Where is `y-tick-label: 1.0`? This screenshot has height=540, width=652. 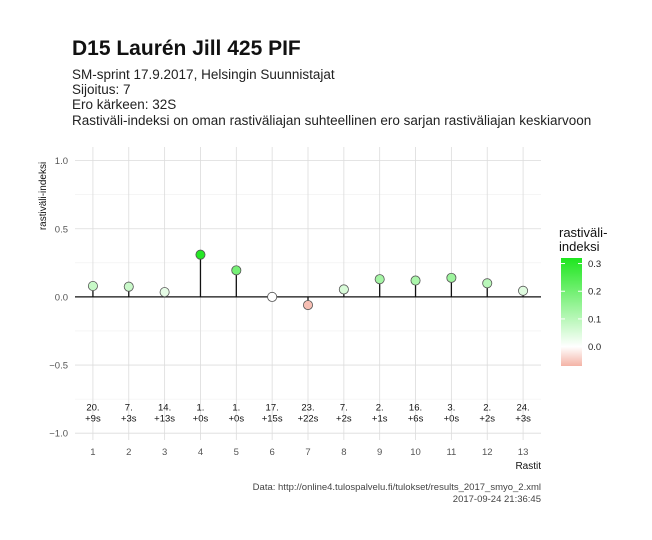
y-tick-label: 1.0 is located at coordinates (61, 161).